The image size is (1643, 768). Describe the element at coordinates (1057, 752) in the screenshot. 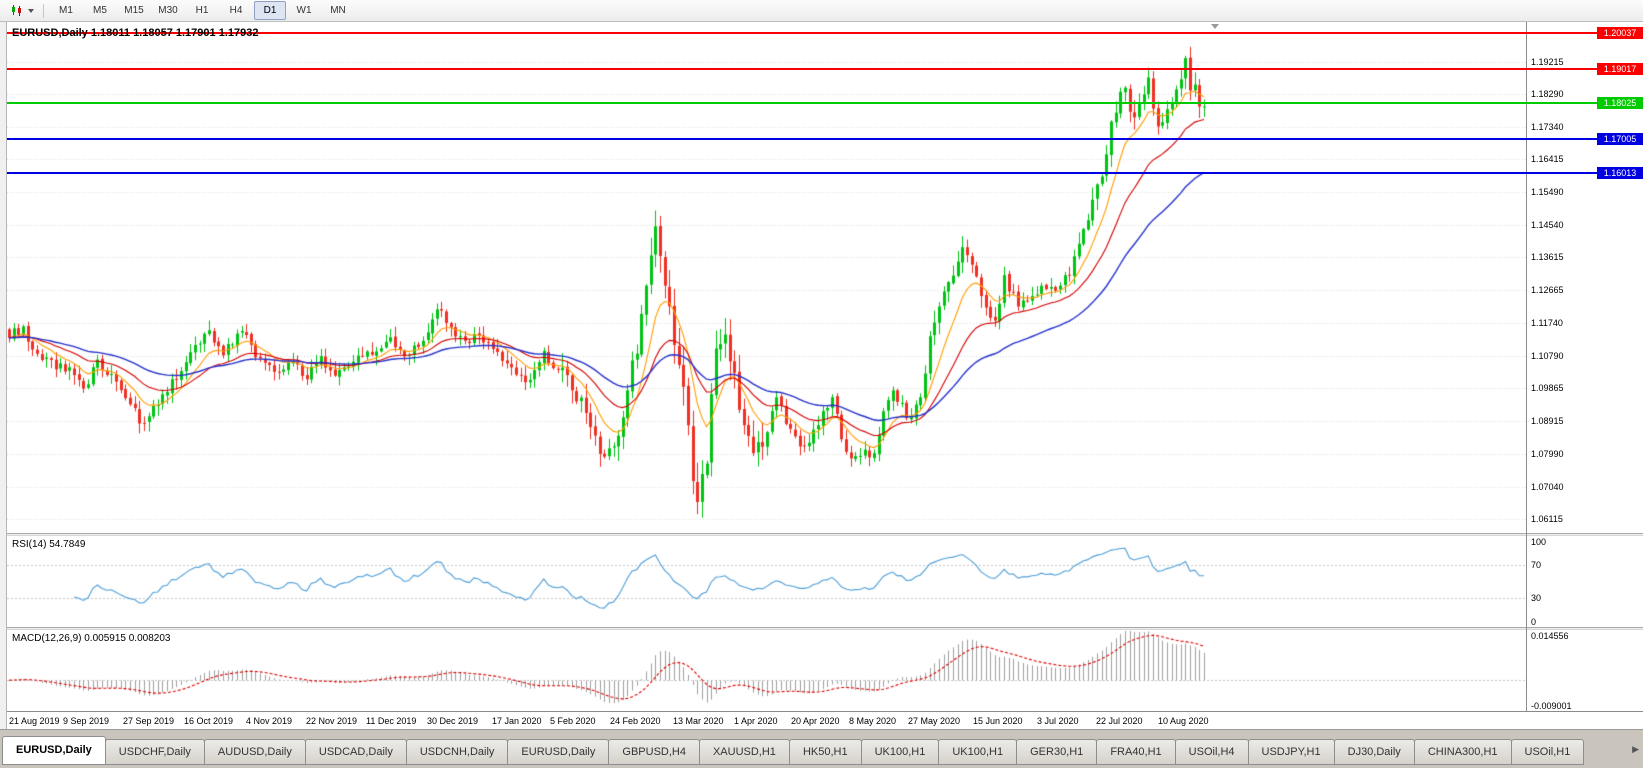

I see `chart-tab-ger30-h1: GER30,H1` at that location.